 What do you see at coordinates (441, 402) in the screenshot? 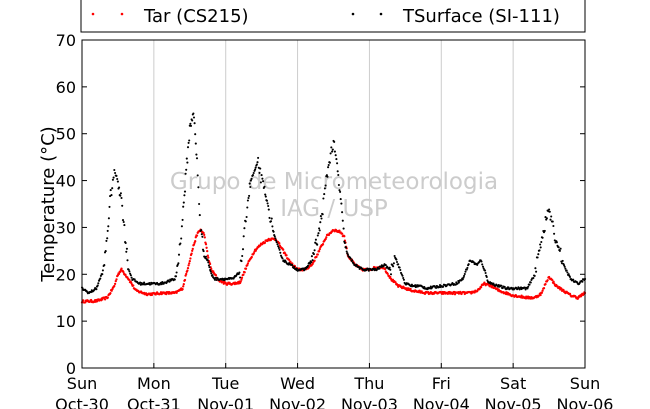
I see `x-tick-date: Nov-04` at bounding box center [441, 402].